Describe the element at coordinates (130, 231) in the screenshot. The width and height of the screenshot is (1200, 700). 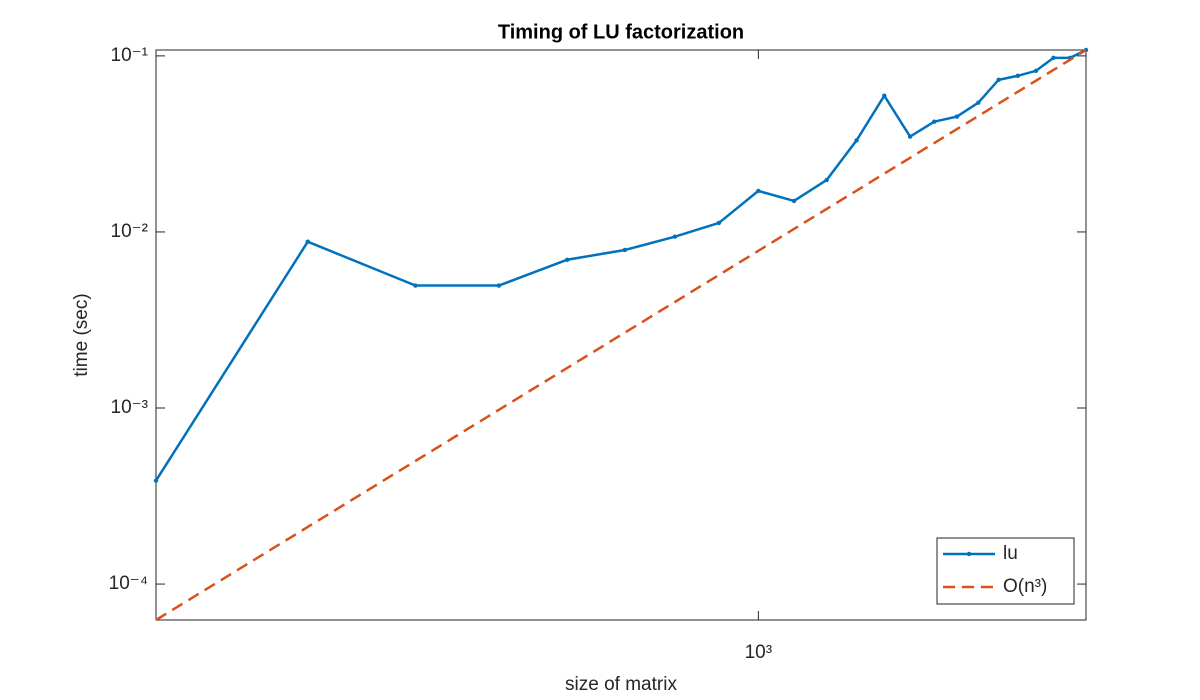
I see `y-tick-label: 10⁻²` at that location.